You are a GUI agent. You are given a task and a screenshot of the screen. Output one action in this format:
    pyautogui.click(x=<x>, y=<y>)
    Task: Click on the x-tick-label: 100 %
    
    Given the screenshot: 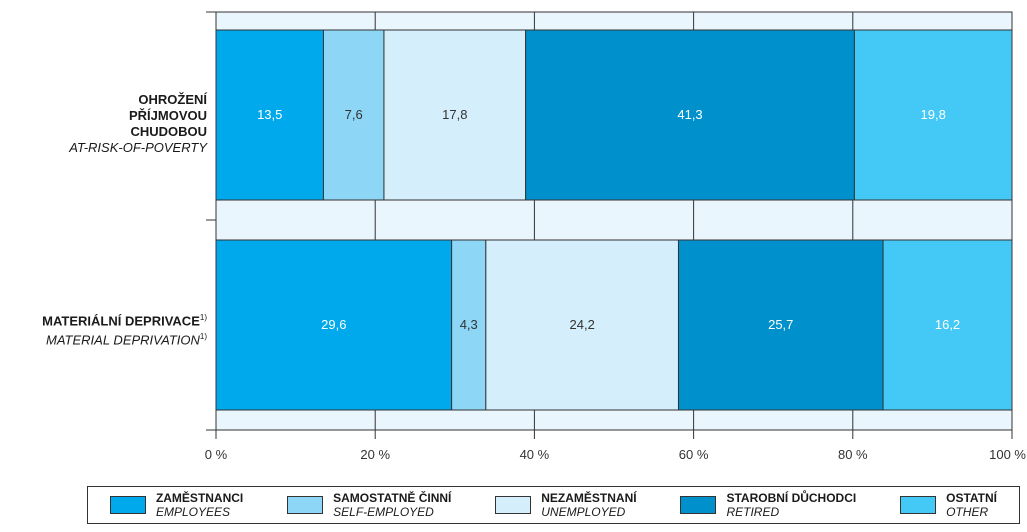 What is the action you would take?
    pyautogui.click(x=1007, y=454)
    